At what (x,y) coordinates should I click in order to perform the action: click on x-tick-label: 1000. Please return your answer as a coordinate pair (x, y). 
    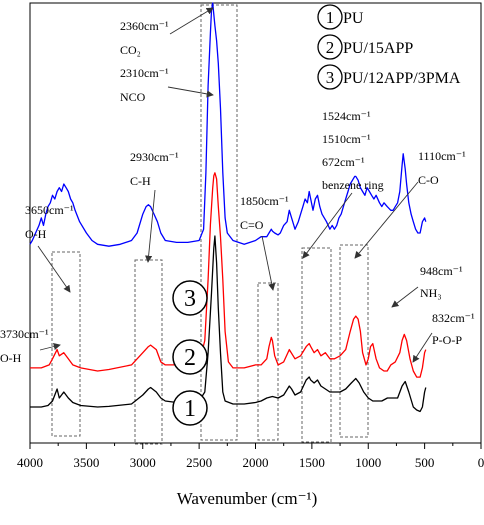
    Looking at the image, I should click on (368, 462).